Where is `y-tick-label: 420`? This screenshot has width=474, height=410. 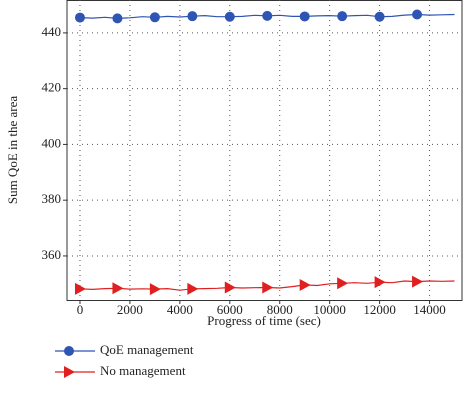 y-tick-label: 420 is located at coordinates (52, 87).